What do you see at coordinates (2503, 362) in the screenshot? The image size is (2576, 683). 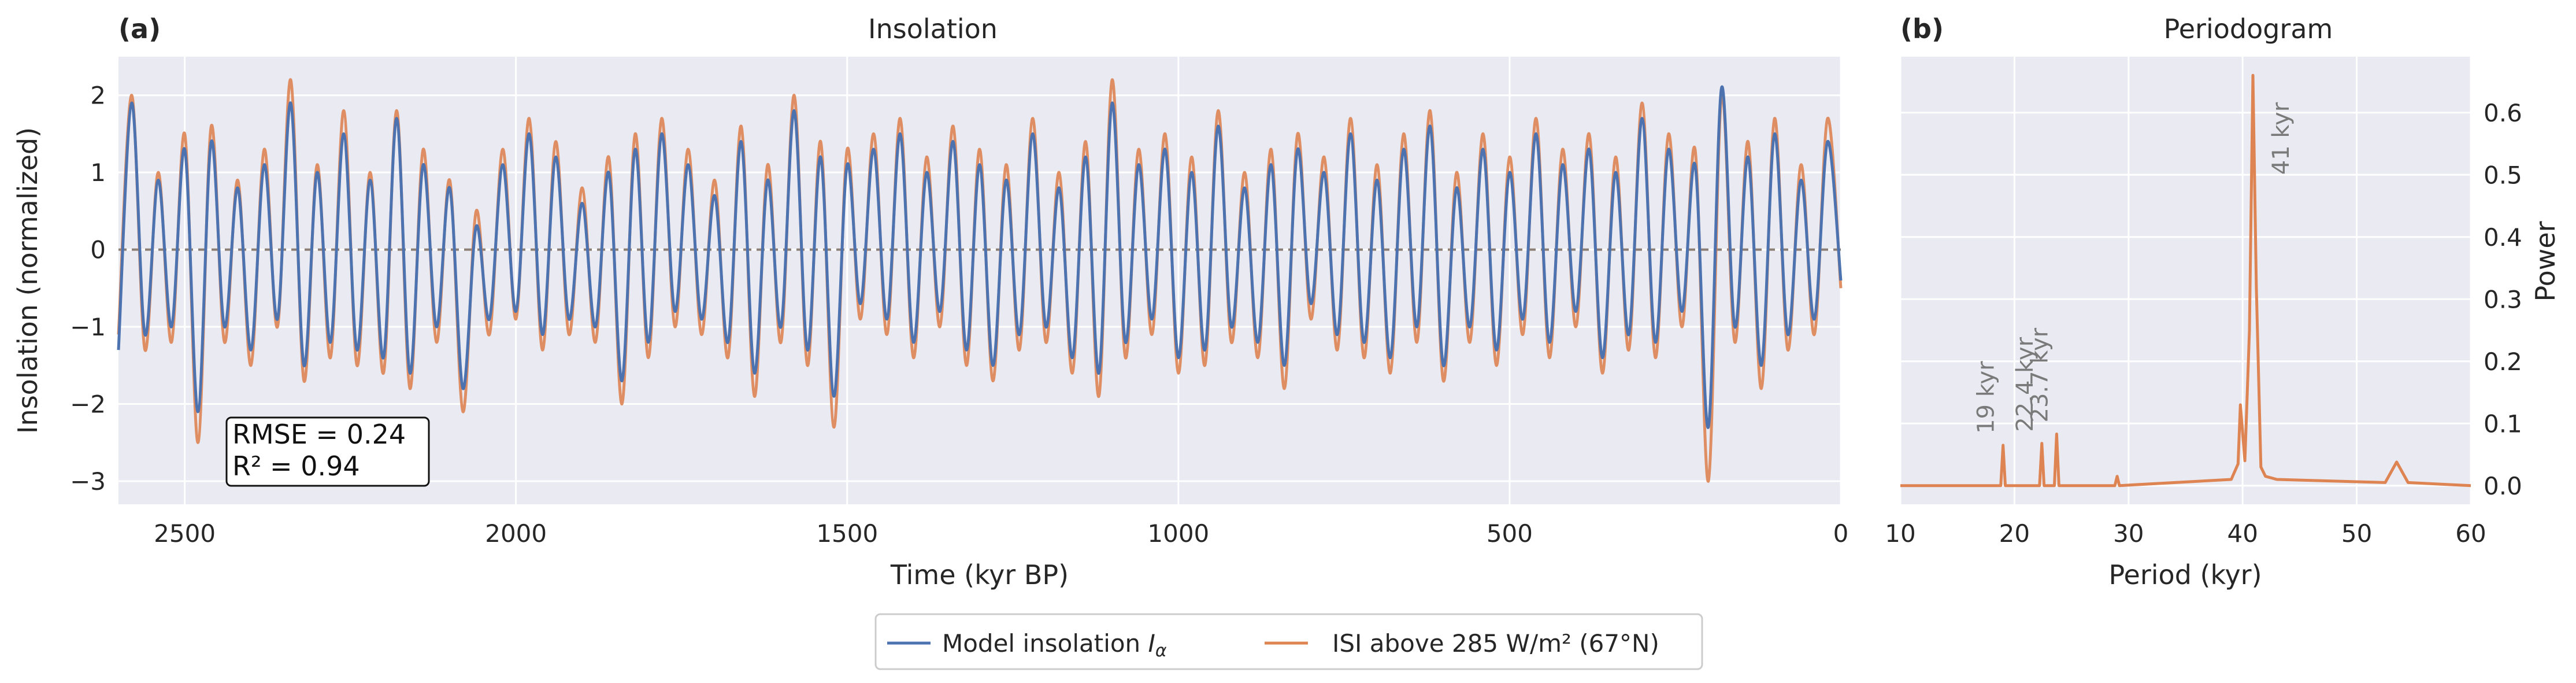 I see `tick-b-y-2: 0.2` at bounding box center [2503, 362].